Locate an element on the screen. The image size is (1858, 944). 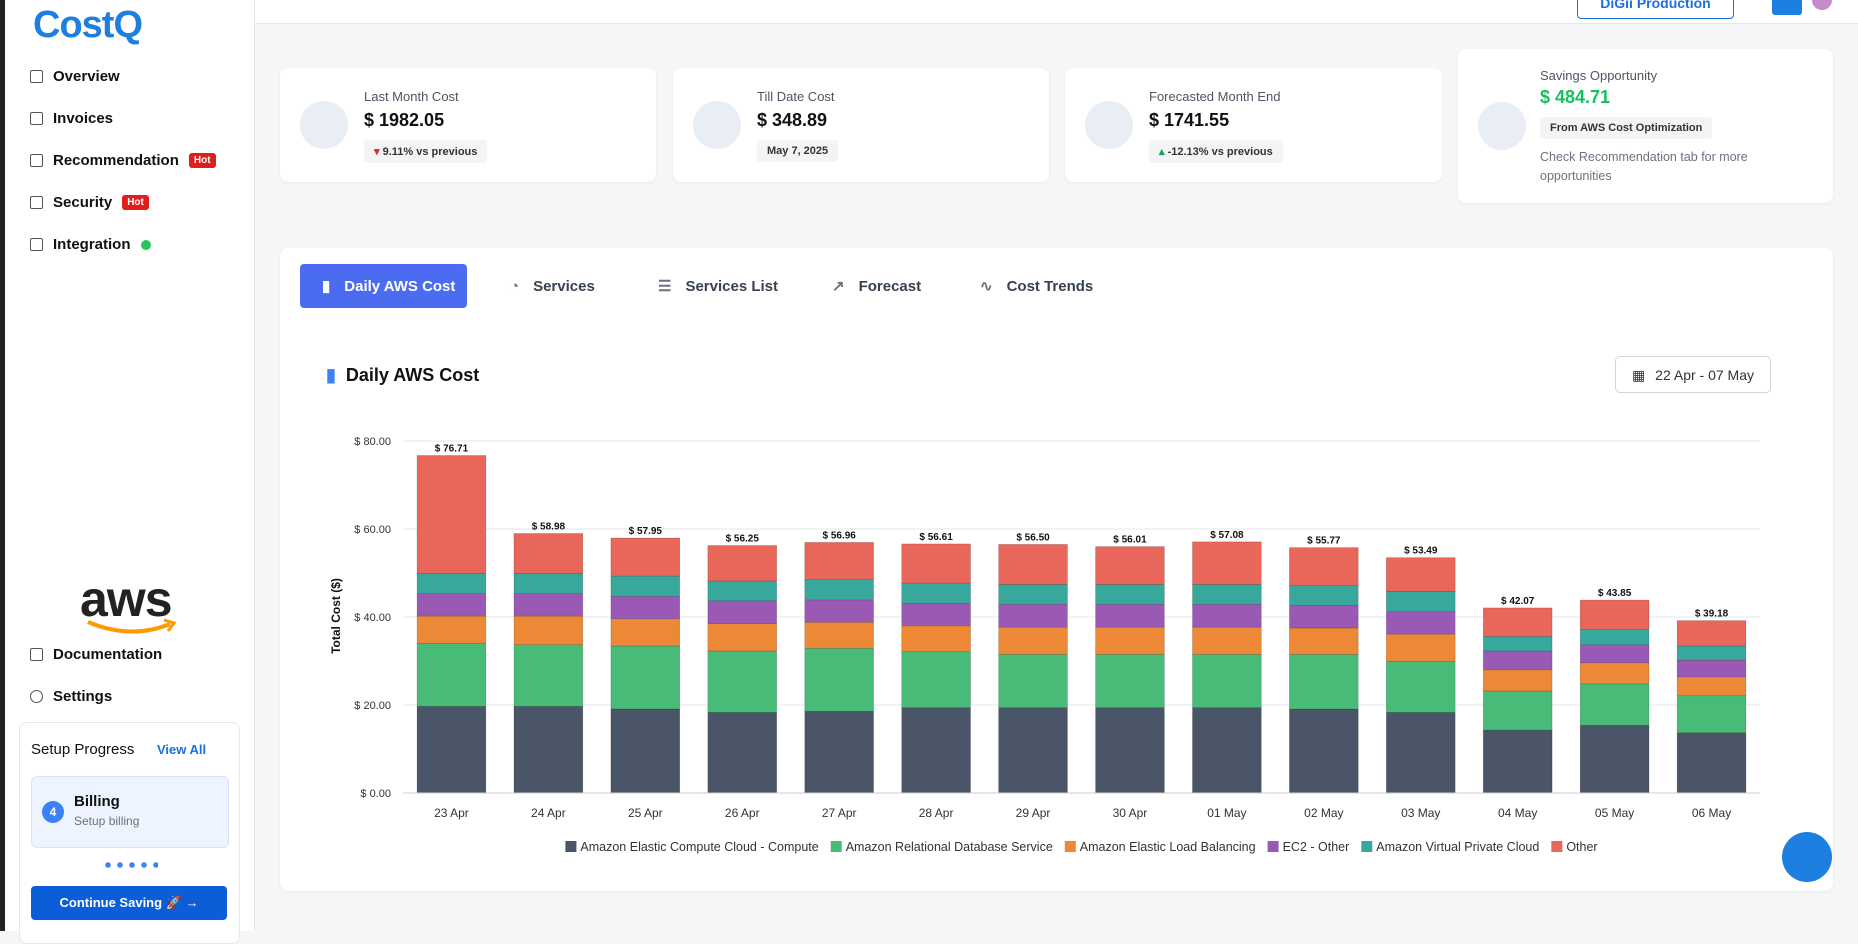
y-tick-label: $ 80.00 is located at coordinates (372, 442).